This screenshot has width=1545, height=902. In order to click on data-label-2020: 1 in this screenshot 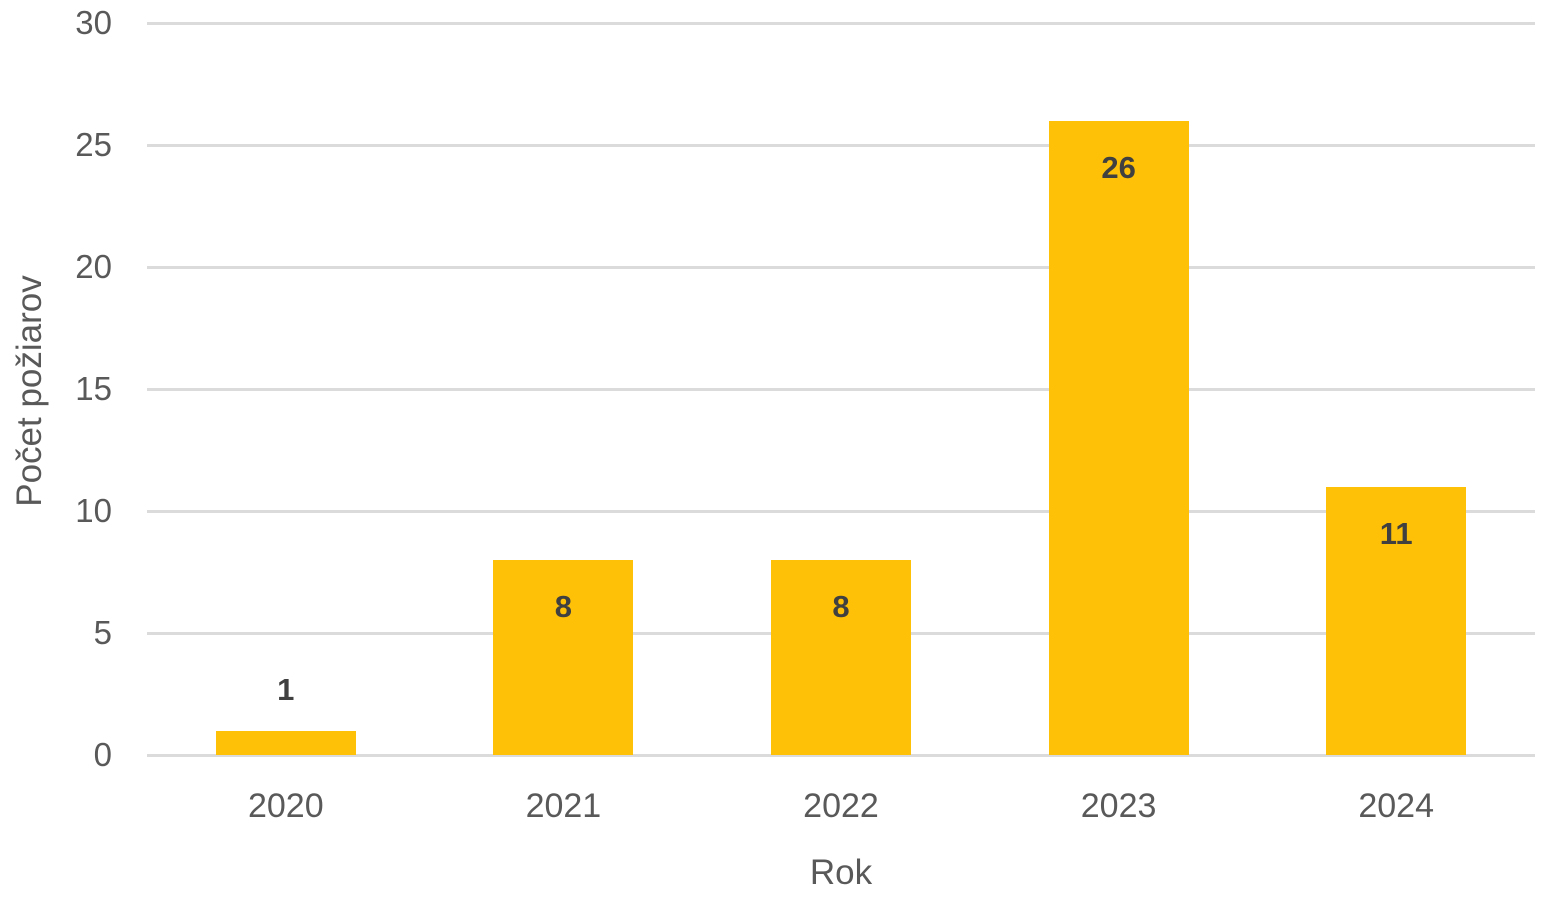, I will do `click(286, 689)`.